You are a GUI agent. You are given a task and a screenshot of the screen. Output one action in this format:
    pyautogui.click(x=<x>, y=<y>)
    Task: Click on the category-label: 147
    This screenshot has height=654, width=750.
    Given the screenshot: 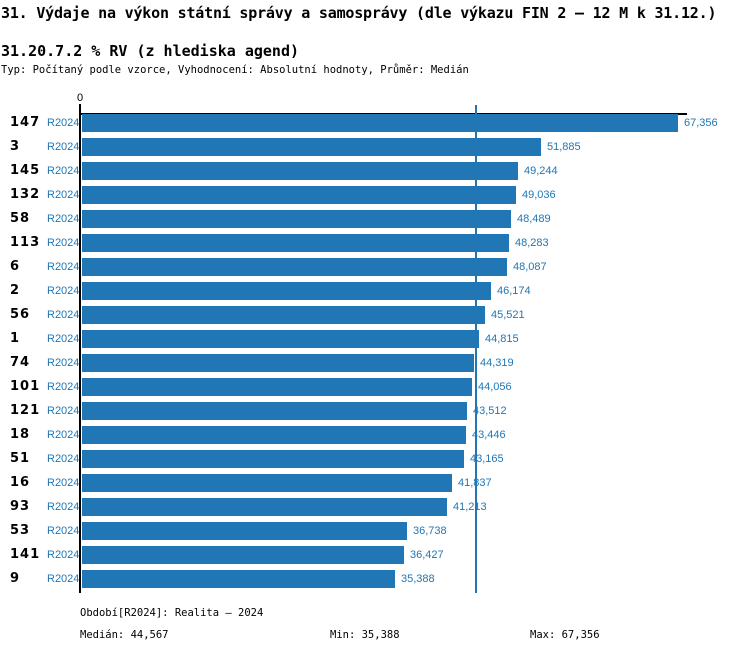 What is the action you would take?
    pyautogui.click(x=25, y=122)
    